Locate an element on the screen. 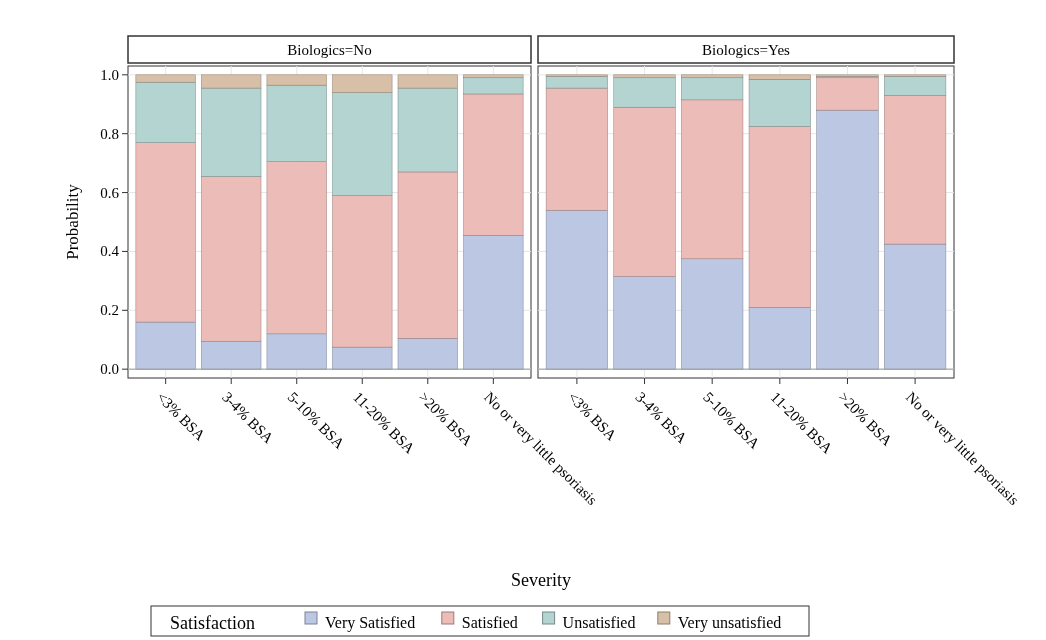 The width and height of the screenshot is (1046, 640). y-tick-label: 0.2 is located at coordinates (109, 310).